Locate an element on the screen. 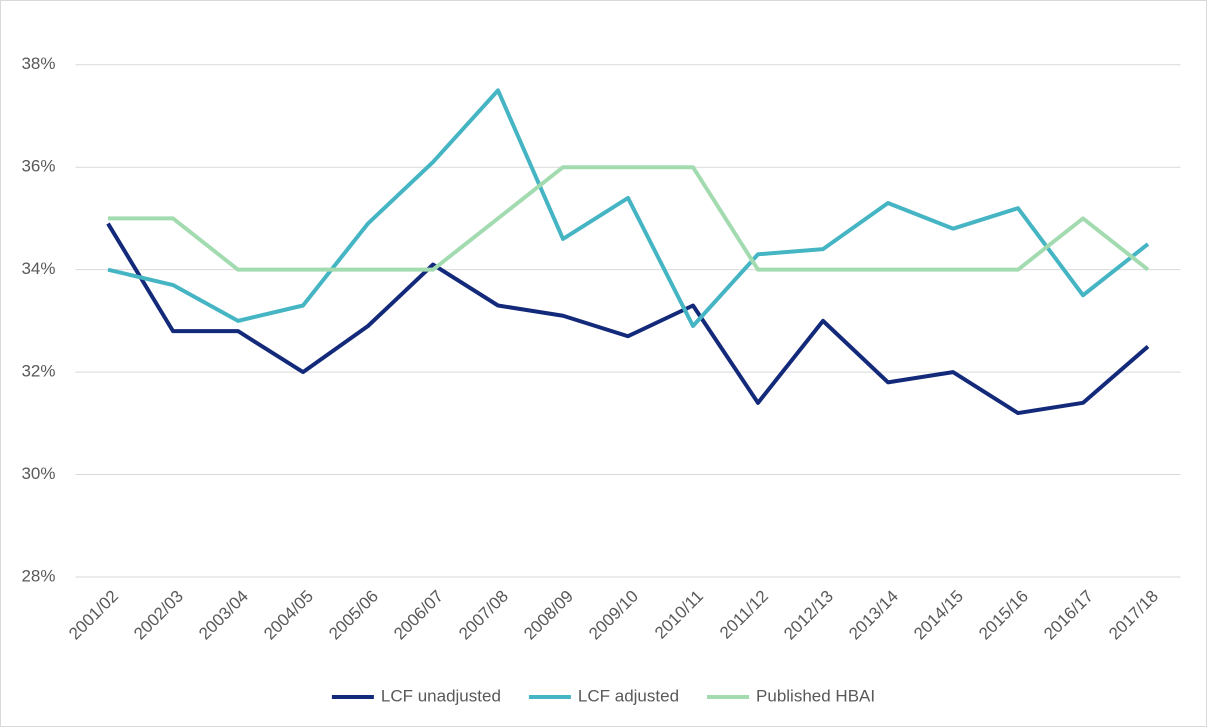 The image size is (1207, 727). legend-label: LCF adjusted is located at coordinates (628, 695).